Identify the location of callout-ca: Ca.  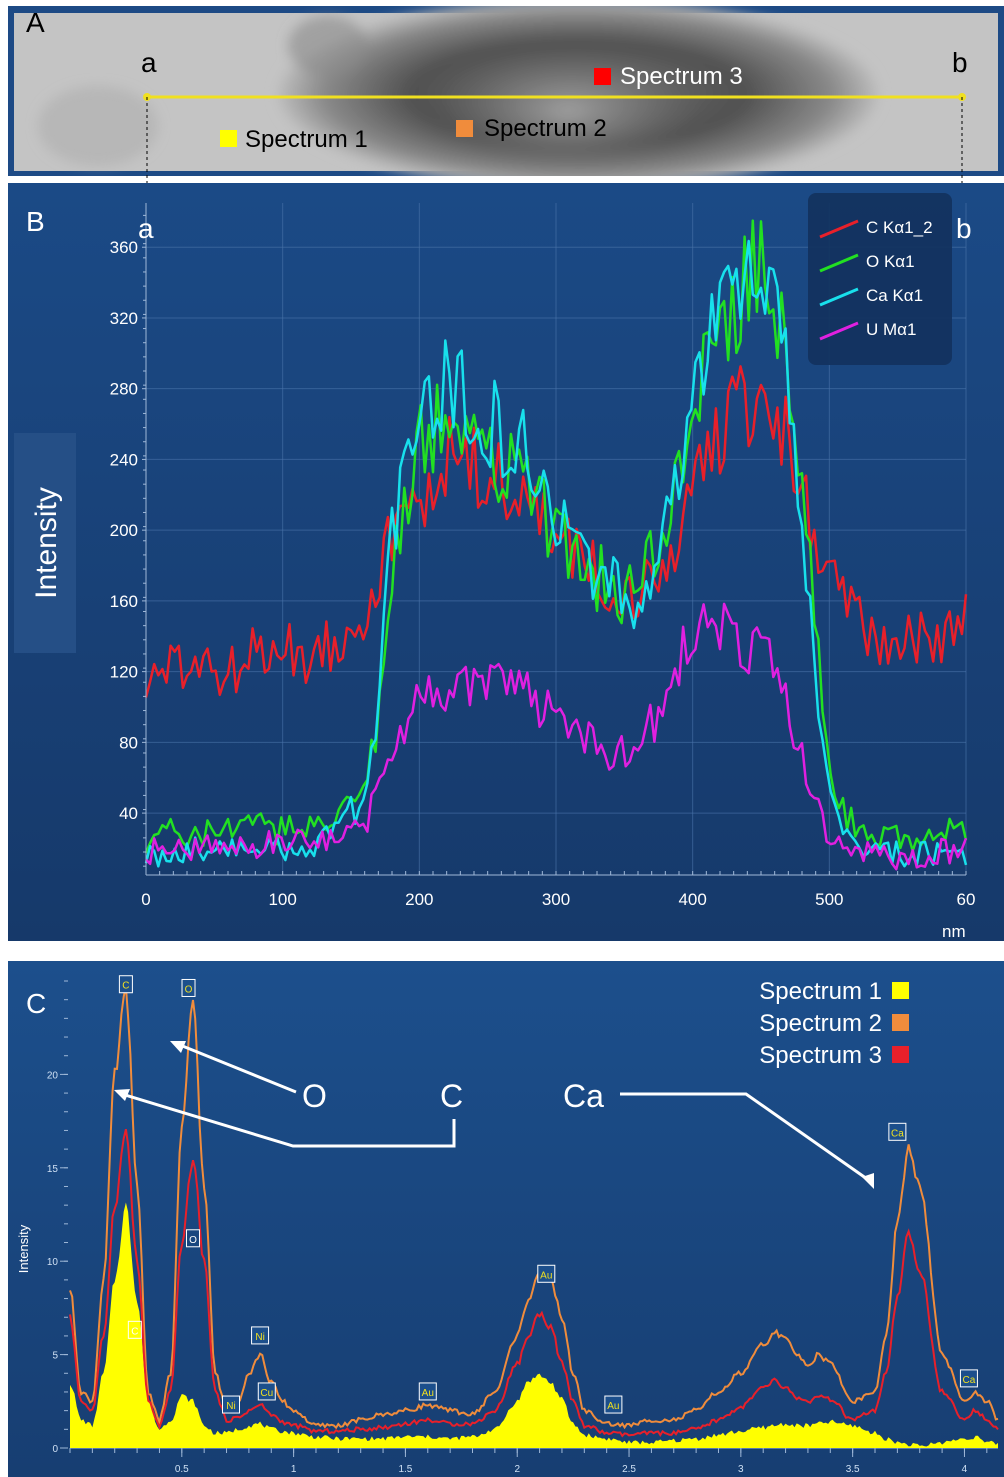
(583, 1096).